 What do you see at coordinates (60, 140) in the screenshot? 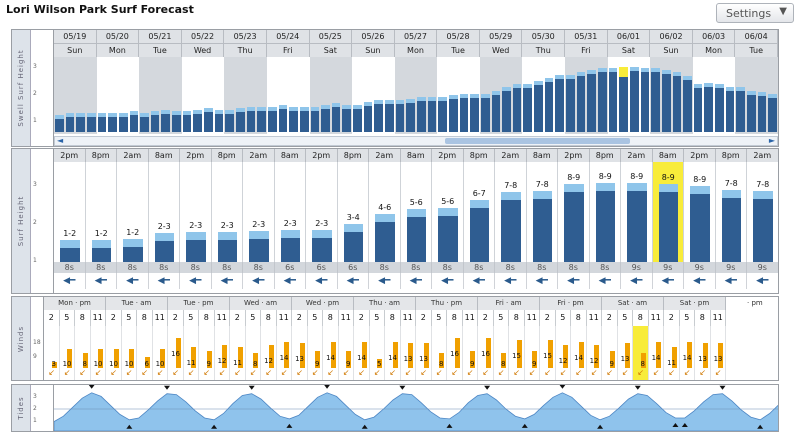
I see `scroll-left-icon: ◄` at bounding box center [60, 140].